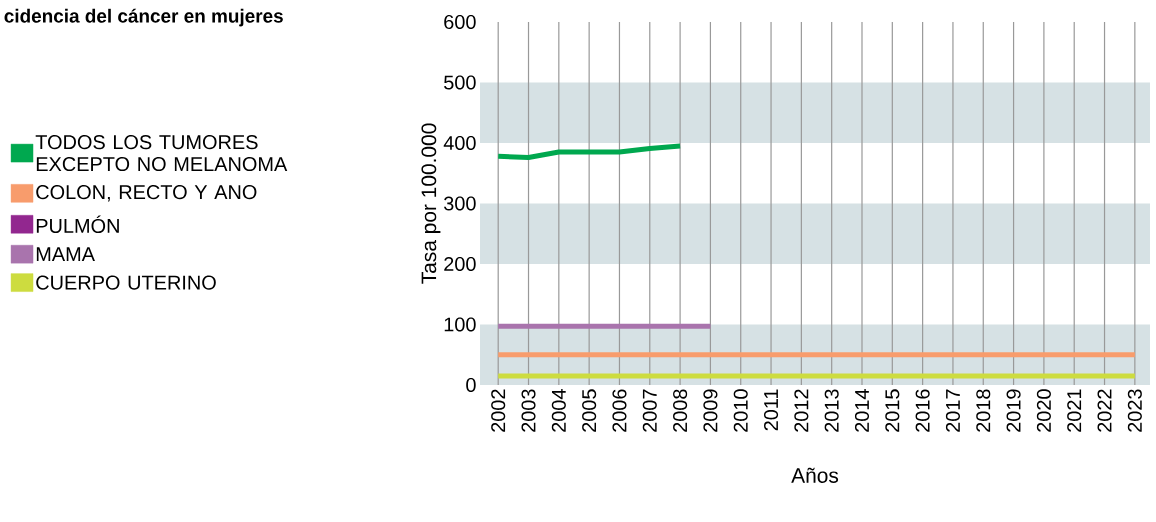  What do you see at coordinates (815, 475) in the screenshot?
I see `x-axis-title: Años` at bounding box center [815, 475].